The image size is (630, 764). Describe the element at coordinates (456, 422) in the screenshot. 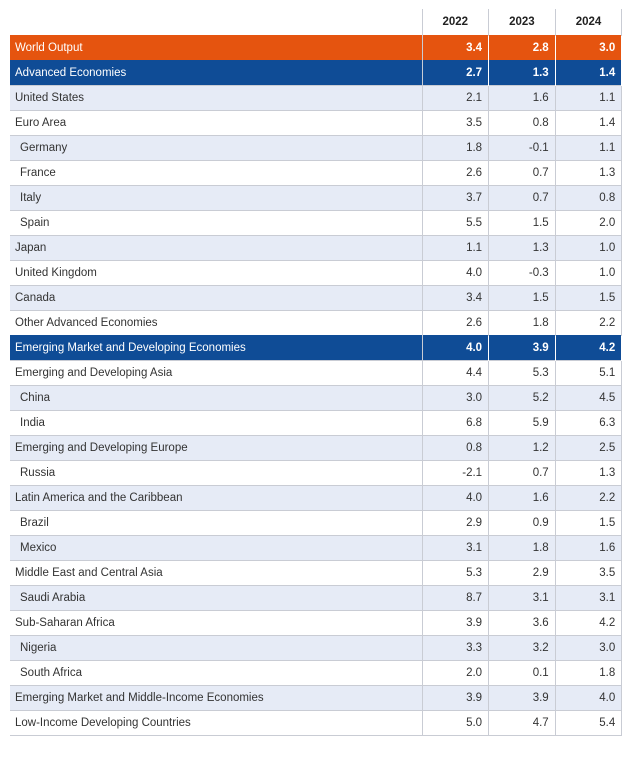

I see `value-cell-2022: 6.8` at that location.